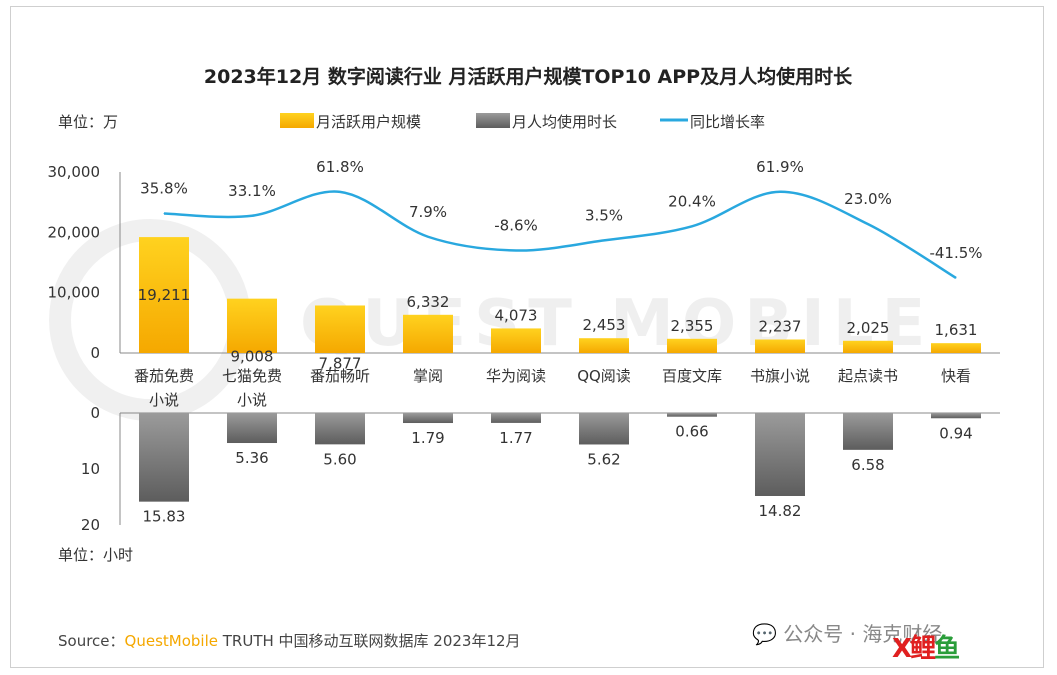 This screenshot has width=1057, height=675. Describe the element at coordinates (171, 641) in the screenshot. I see `source-brand: QuestMobile` at that location.